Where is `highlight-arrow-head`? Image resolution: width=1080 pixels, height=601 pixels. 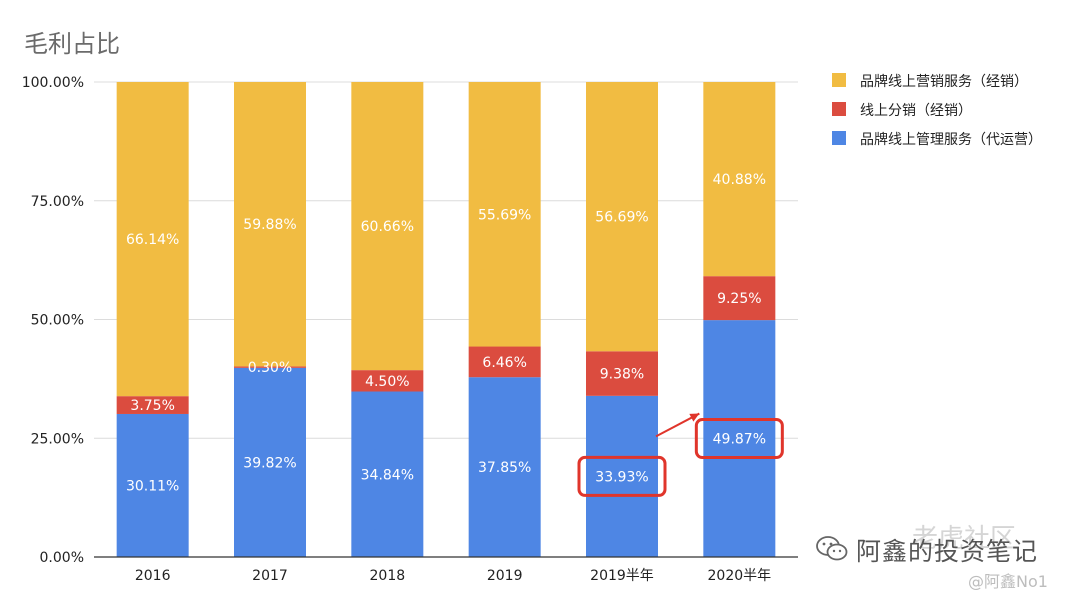
highlight-arrow-head is located at coordinates (694, 417).